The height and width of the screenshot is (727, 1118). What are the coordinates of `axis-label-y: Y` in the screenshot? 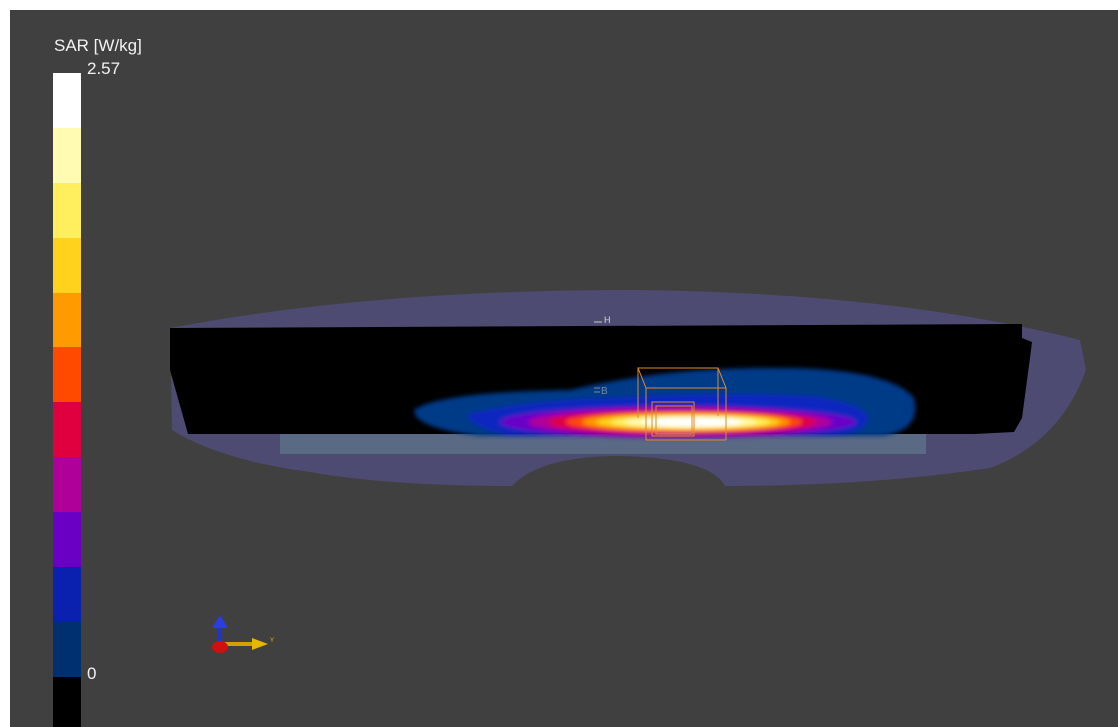 It's located at (272, 641).